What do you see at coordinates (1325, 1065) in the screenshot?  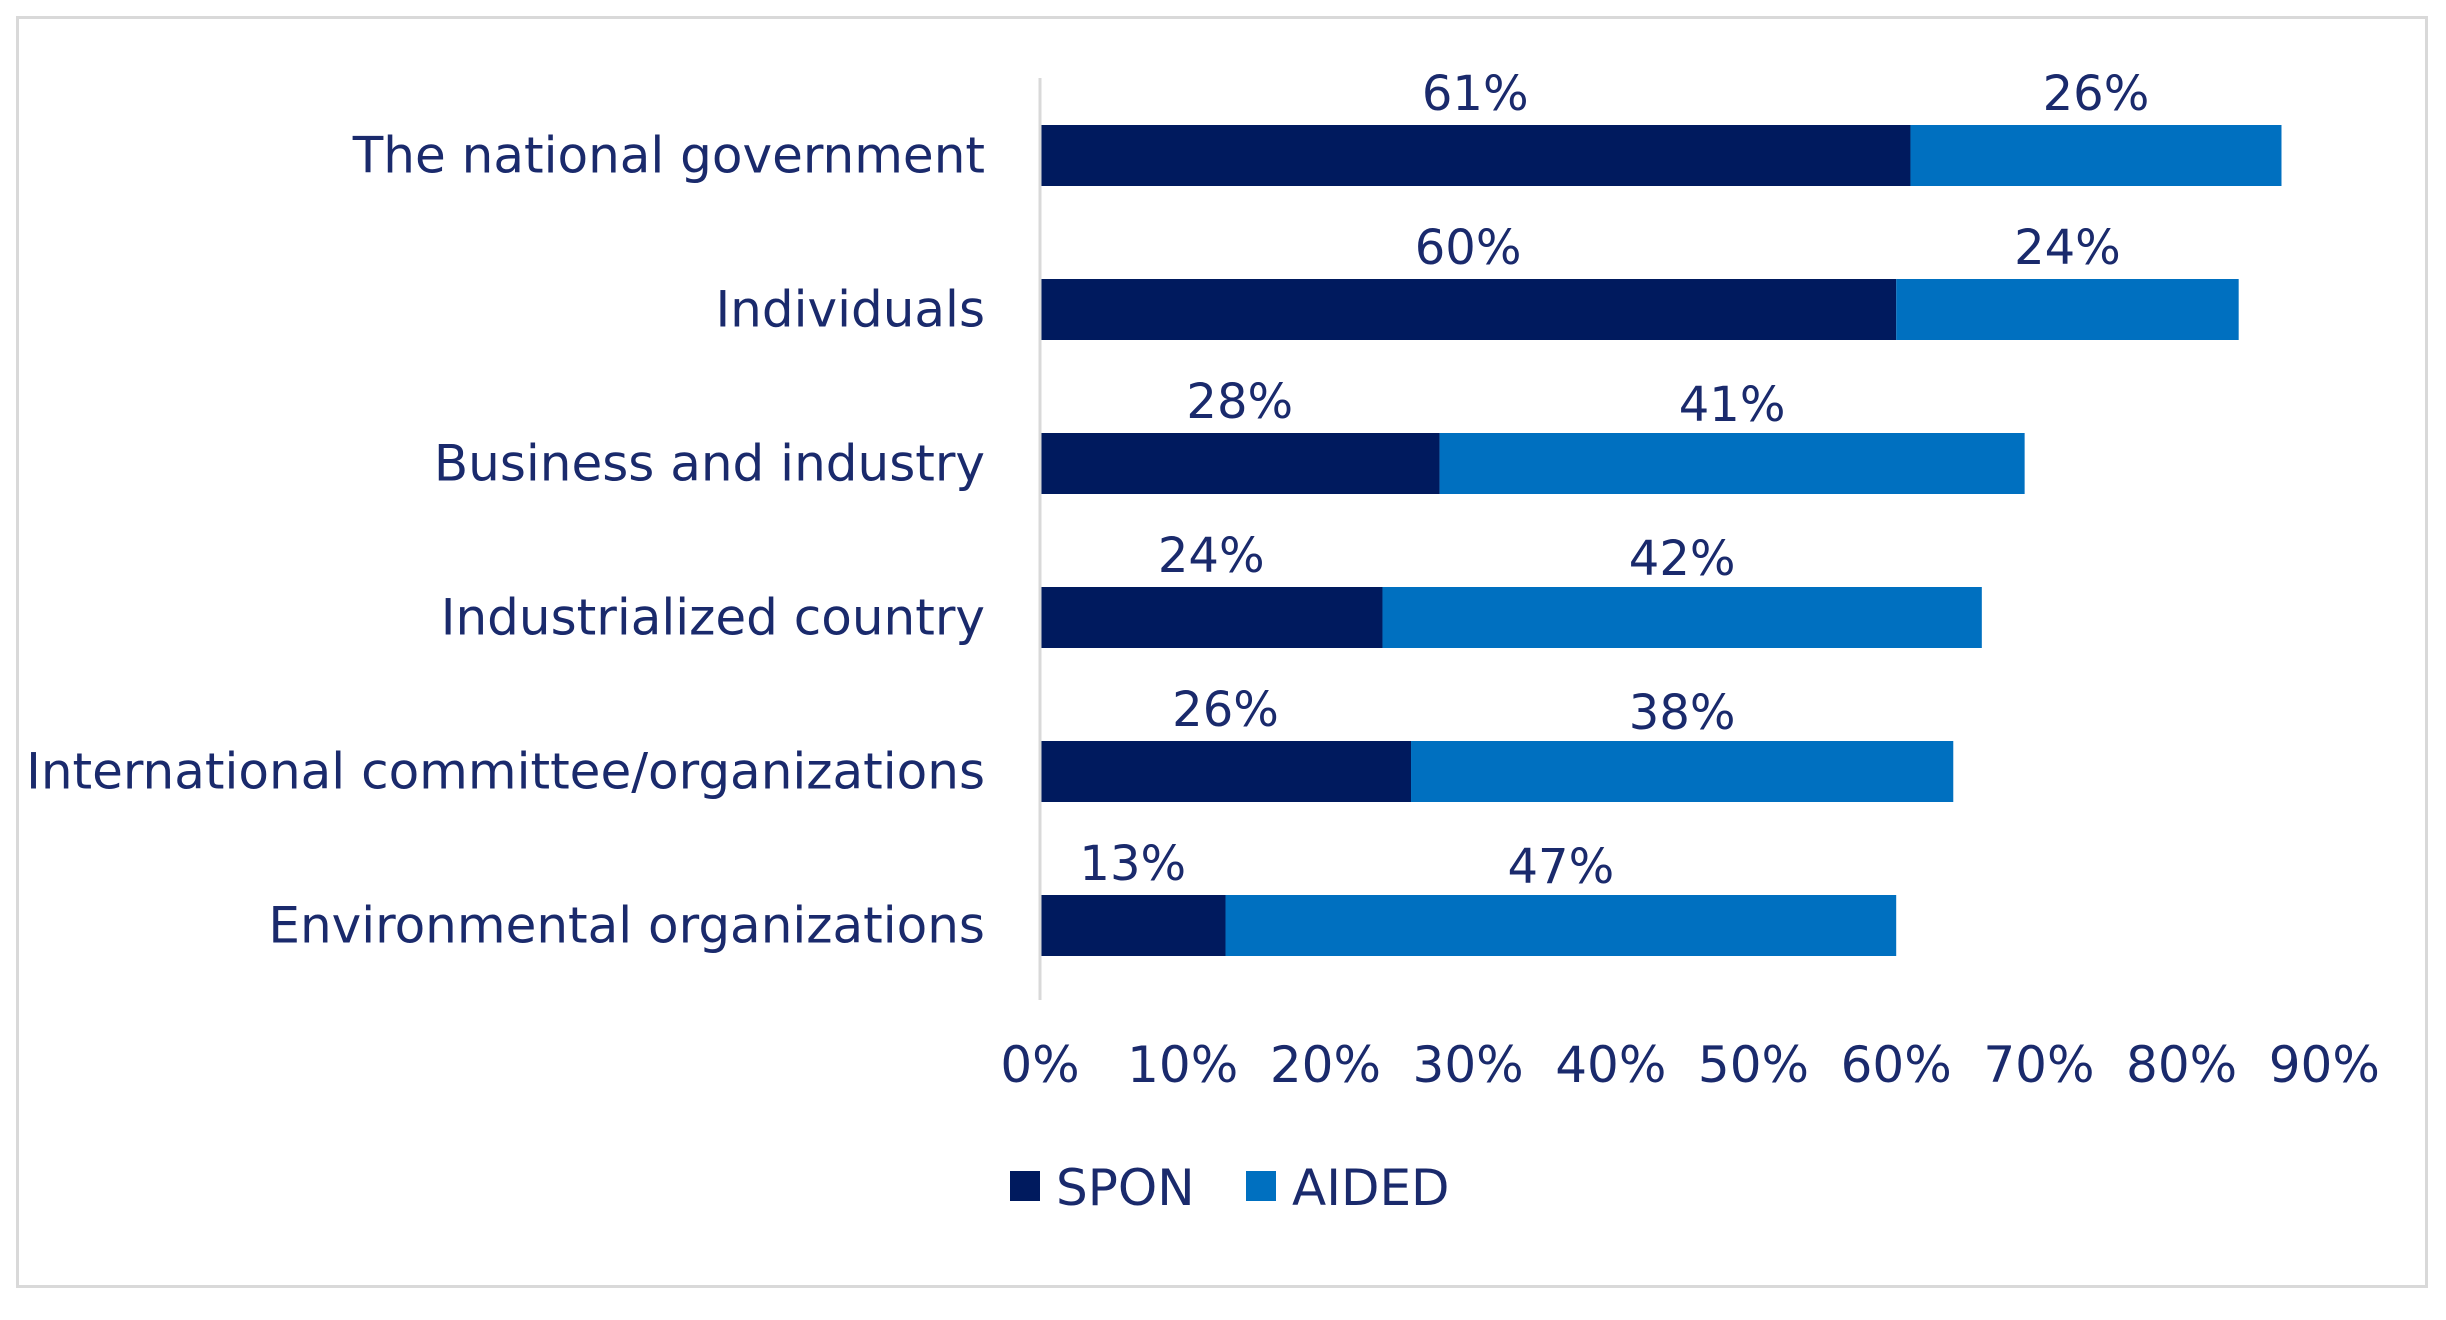 I see `x-tick-label: 20%` at bounding box center [1325, 1065].